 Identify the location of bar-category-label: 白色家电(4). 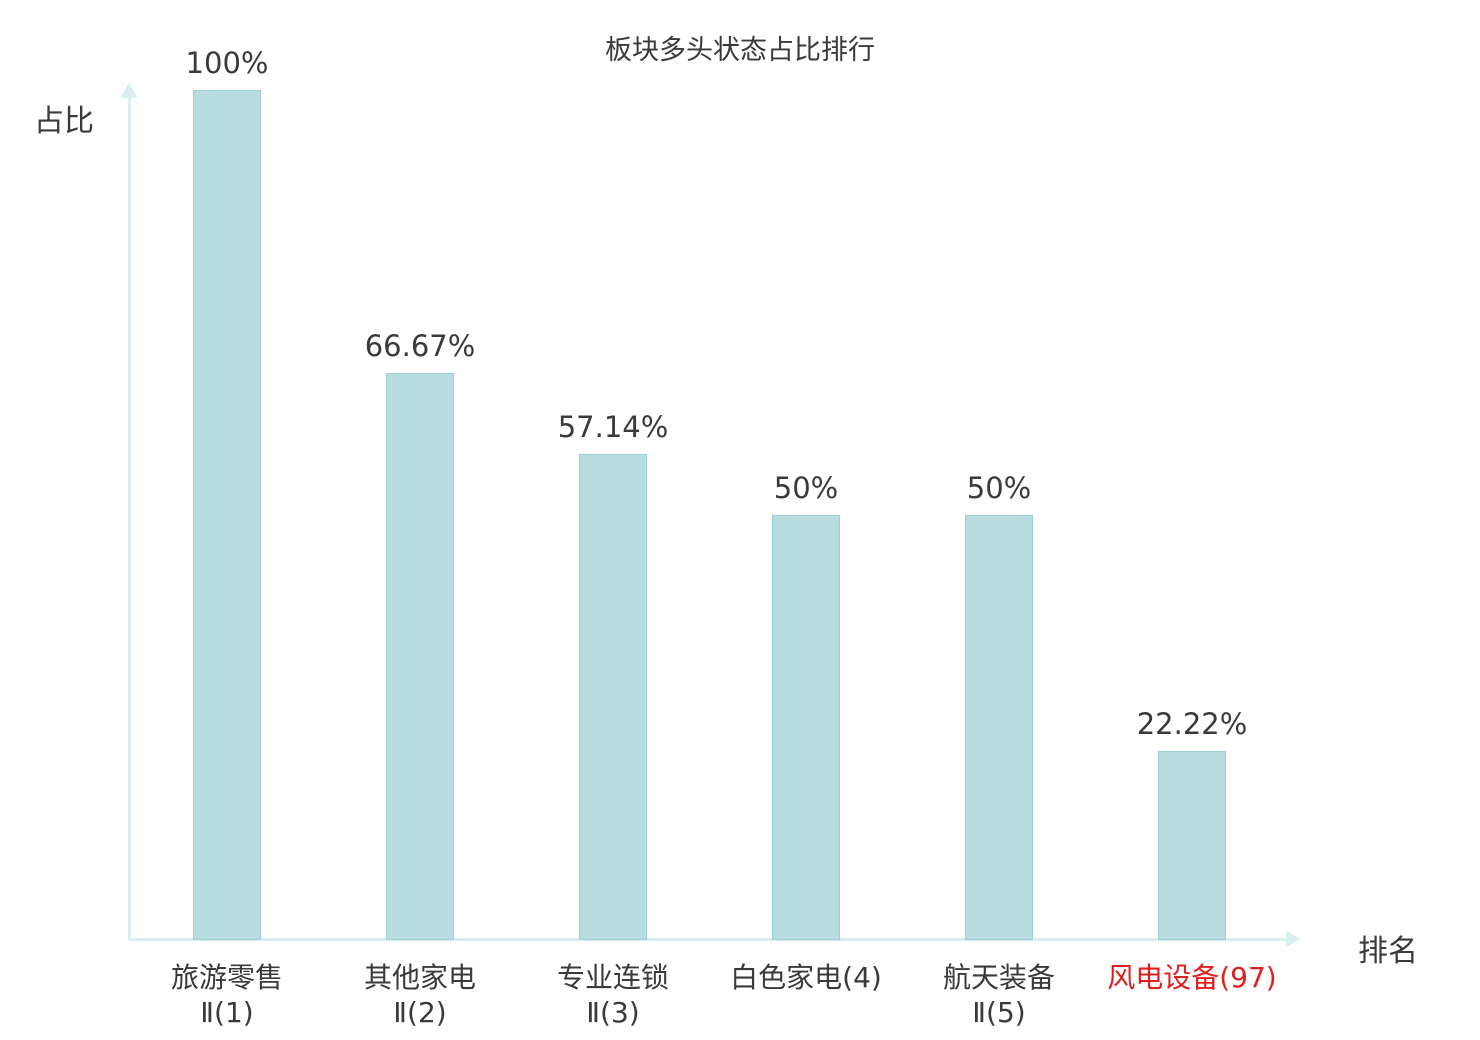
(806, 977).